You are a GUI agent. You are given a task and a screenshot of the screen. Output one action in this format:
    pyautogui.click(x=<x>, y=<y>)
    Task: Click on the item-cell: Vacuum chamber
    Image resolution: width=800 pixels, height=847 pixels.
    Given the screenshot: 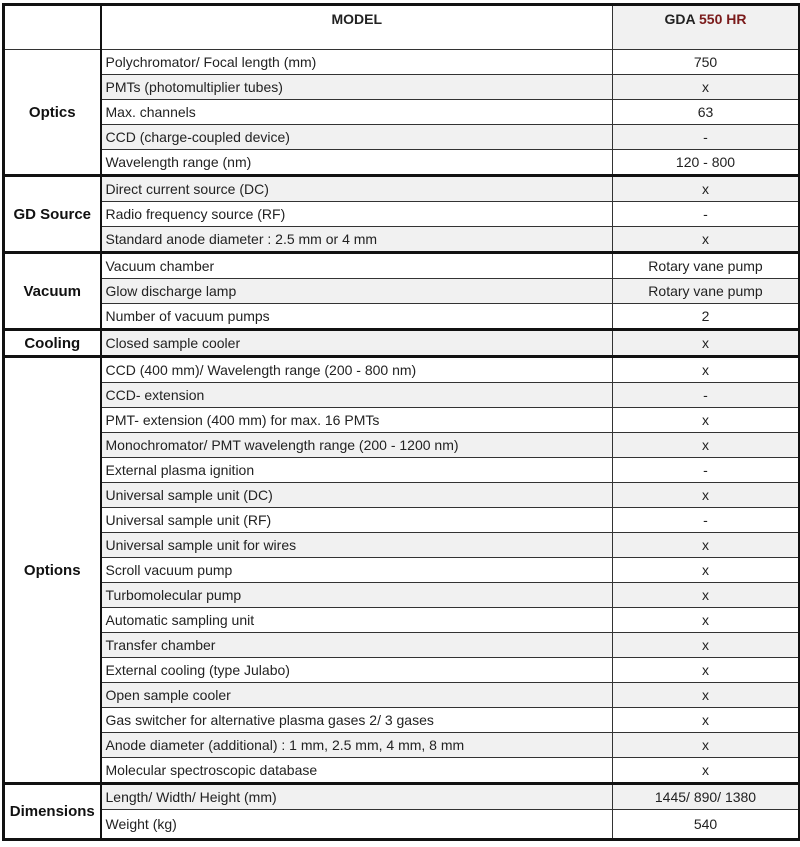 What is the action you would take?
    pyautogui.click(x=356, y=265)
    